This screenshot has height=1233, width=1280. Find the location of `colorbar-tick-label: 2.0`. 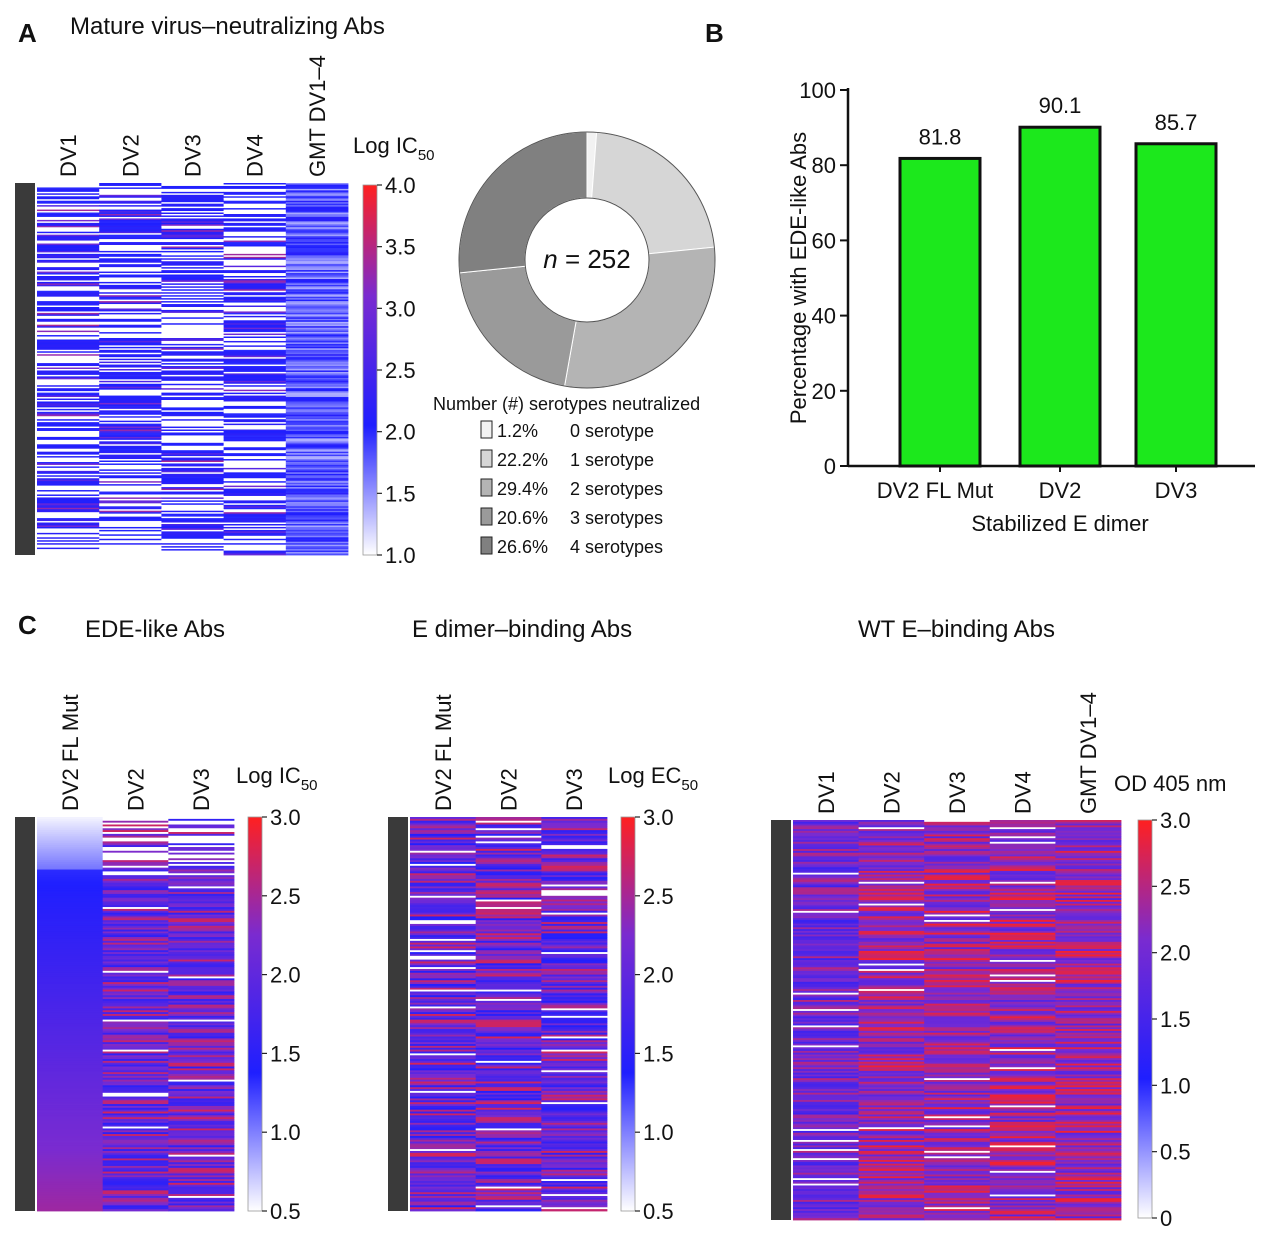

colorbar-tick-label: 2.0 is located at coordinates (658, 975).